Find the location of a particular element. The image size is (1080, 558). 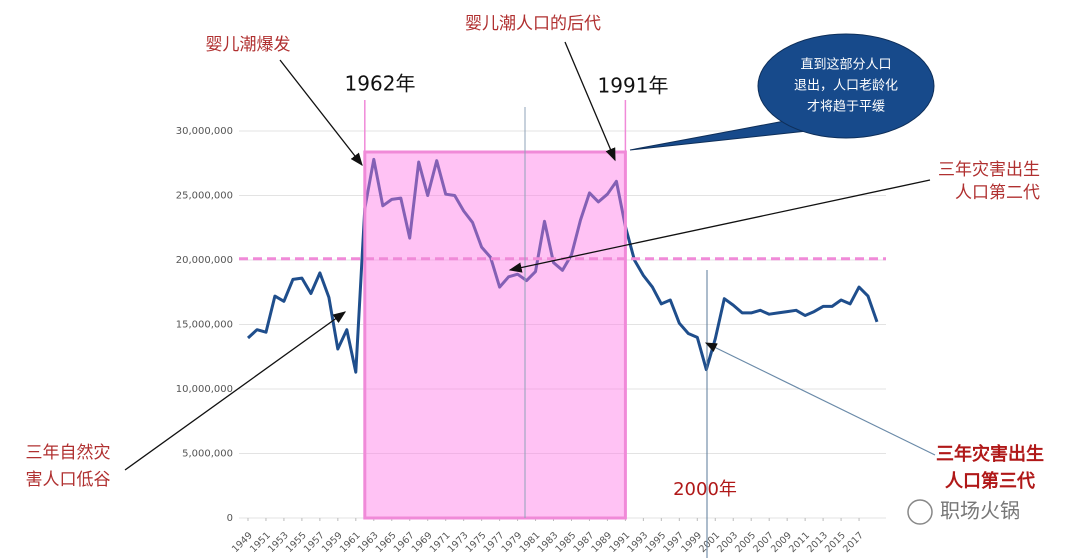

callout-bubble is located at coordinates (846, 86).